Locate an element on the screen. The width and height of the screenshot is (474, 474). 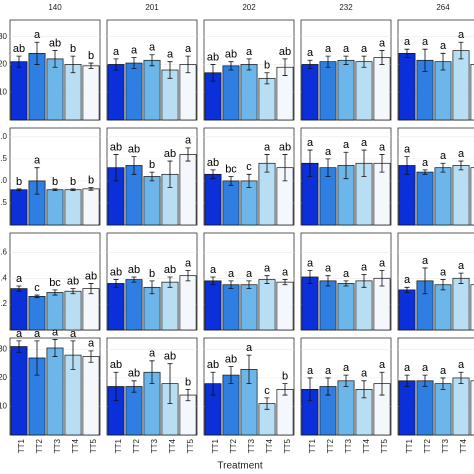
x-axis-label: Treatment is located at coordinates (239, 466).